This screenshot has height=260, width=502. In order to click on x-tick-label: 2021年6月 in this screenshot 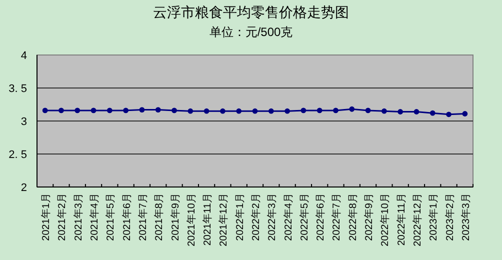, I will do `click(126, 217)`.